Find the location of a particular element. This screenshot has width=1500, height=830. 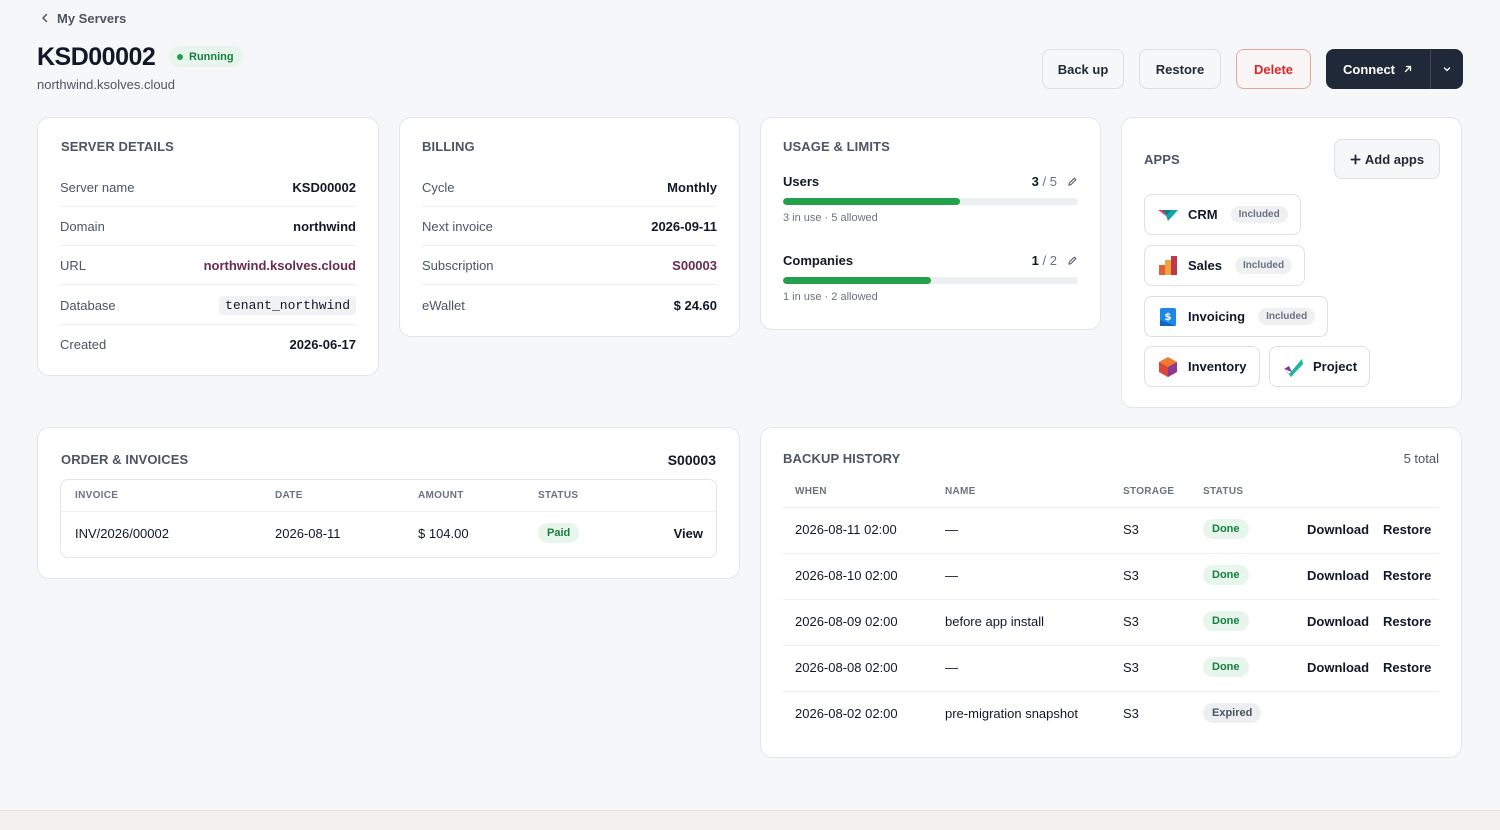

detail-row-server-name: Server name KSD00002 is located at coordinates (208, 187).